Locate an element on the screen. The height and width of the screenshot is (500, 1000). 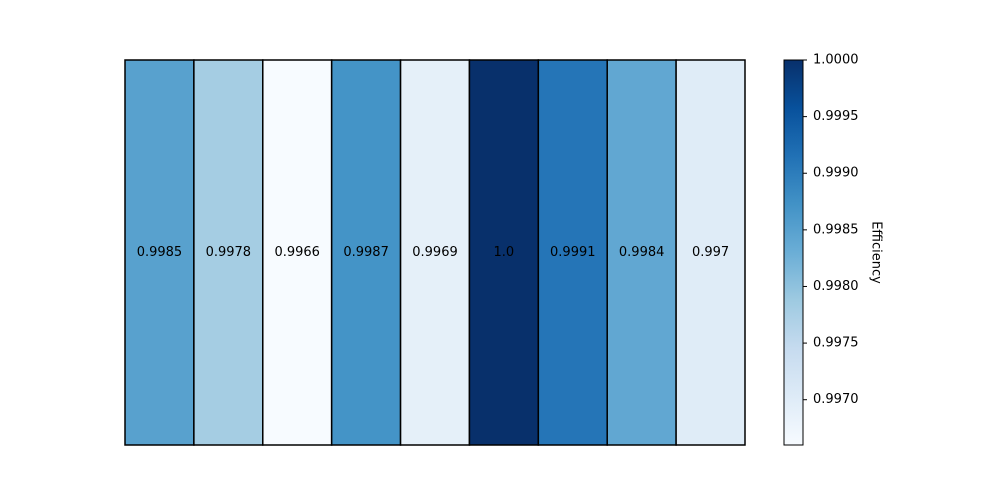
heatmap-cell-label: 0.9969 is located at coordinates (435, 252).